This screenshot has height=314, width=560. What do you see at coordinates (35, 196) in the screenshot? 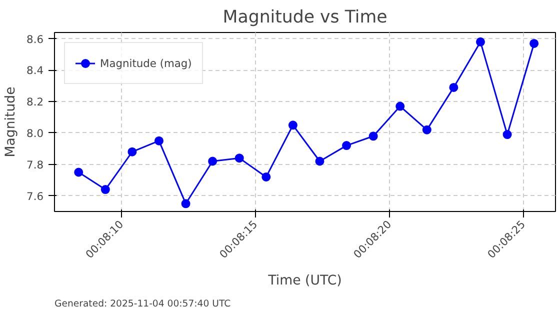
I see `y-tick-label: 7.6` at bounding box center [35, 196].